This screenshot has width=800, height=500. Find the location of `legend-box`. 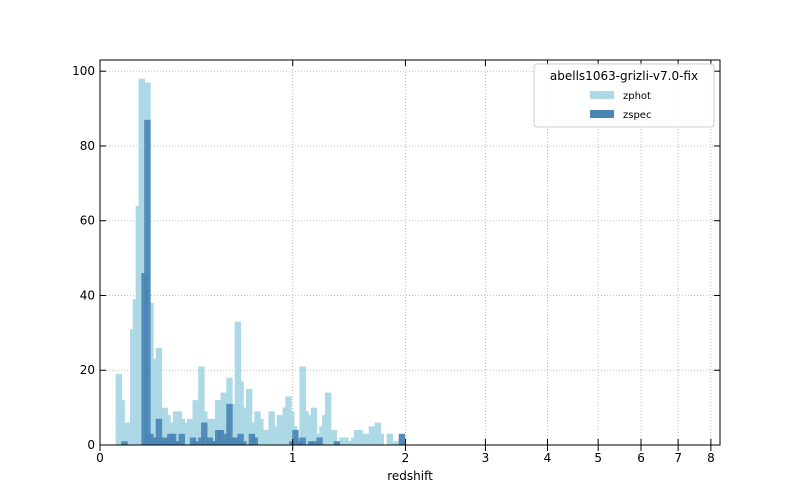

legend-box is located at coordinates (624, 95).